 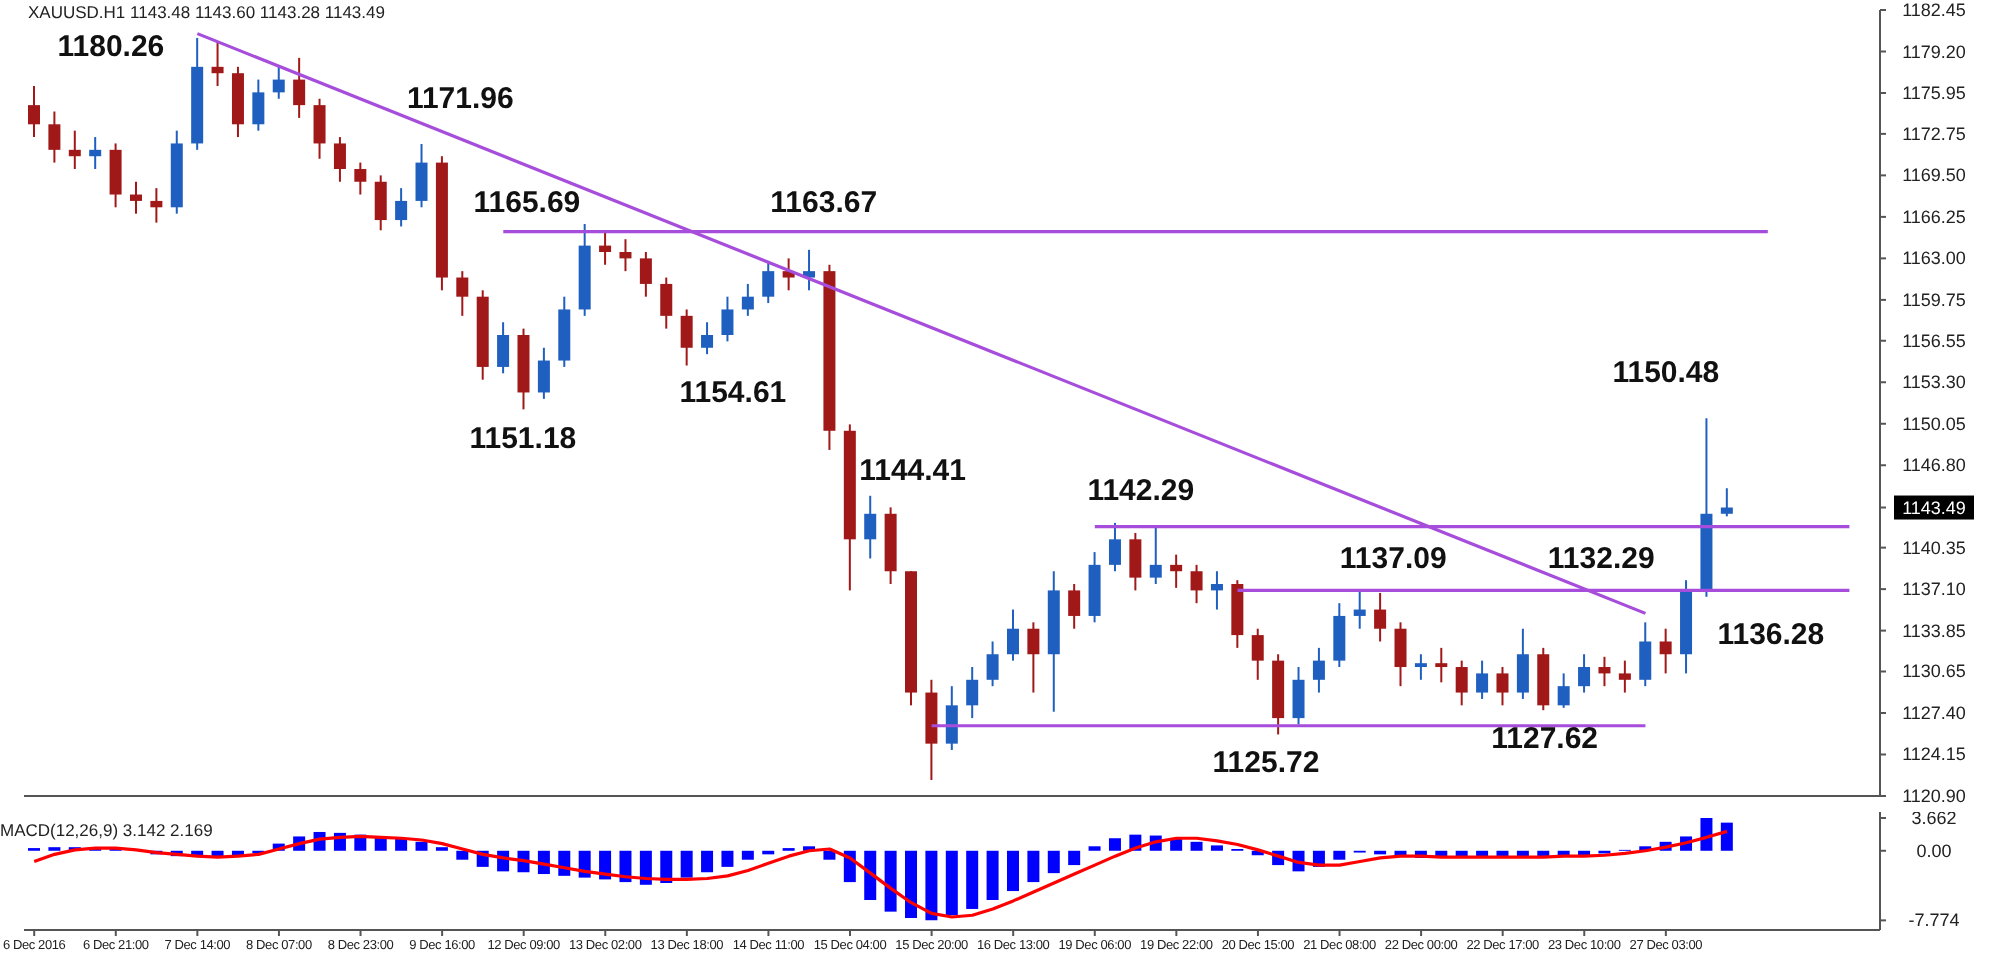 I want to click on annotation: 1132.29, so click(x=1601, y=559).